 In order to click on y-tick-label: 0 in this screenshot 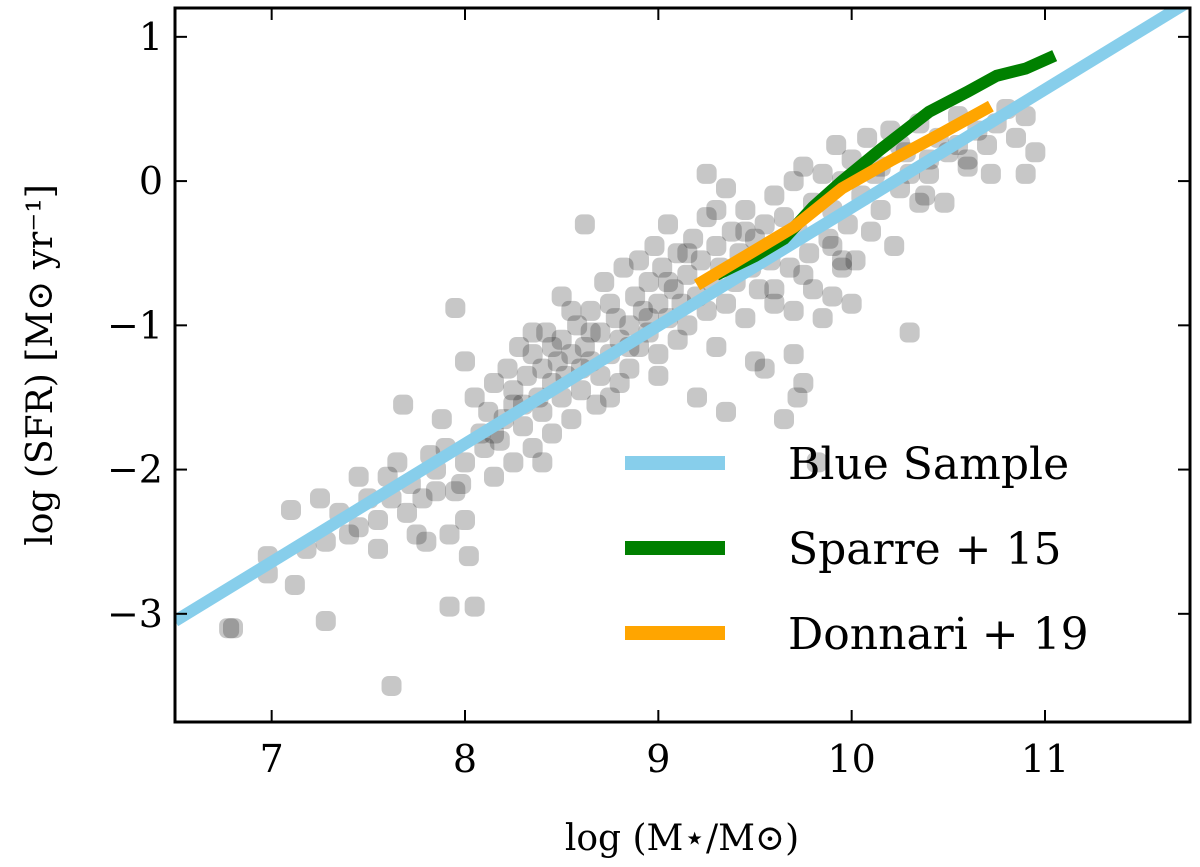, I will do `click(151, 181)`.